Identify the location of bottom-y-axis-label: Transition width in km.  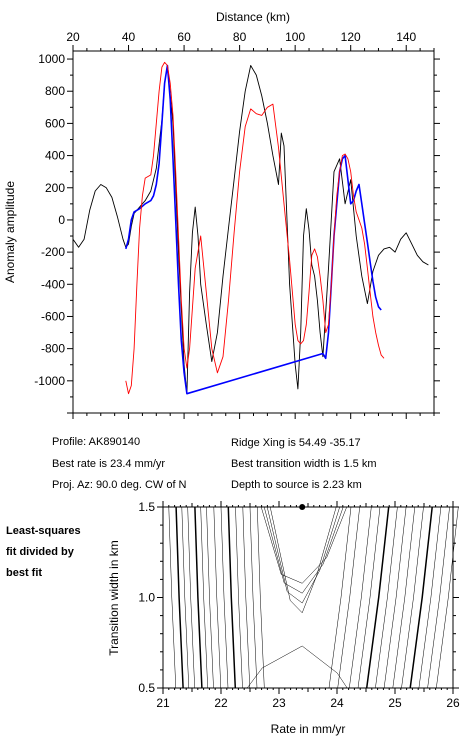
(114, 598).